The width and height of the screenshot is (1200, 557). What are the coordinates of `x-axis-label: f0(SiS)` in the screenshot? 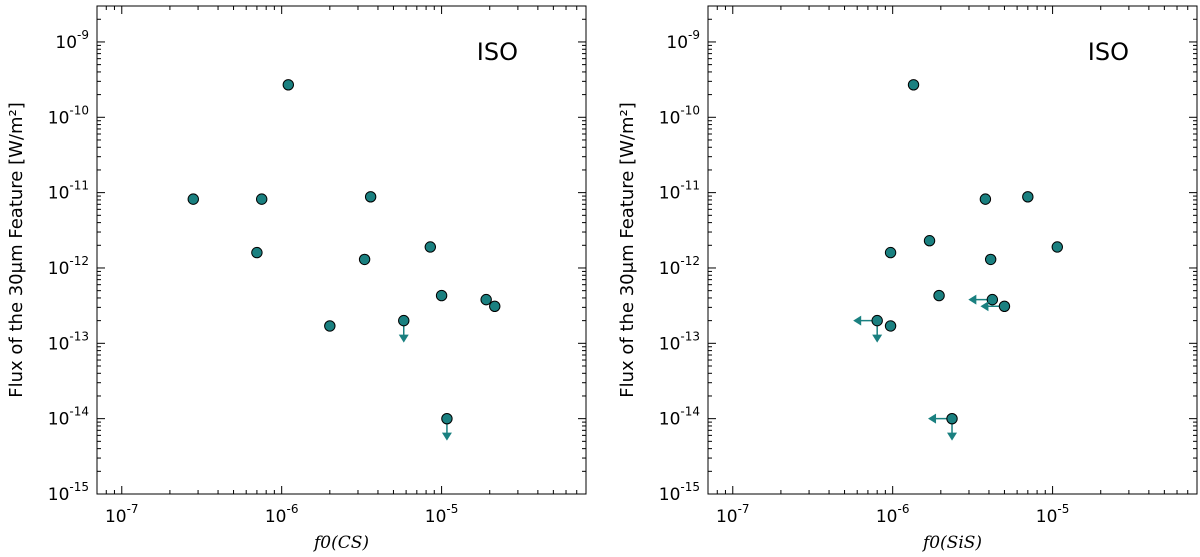 It's located at (951, 543).